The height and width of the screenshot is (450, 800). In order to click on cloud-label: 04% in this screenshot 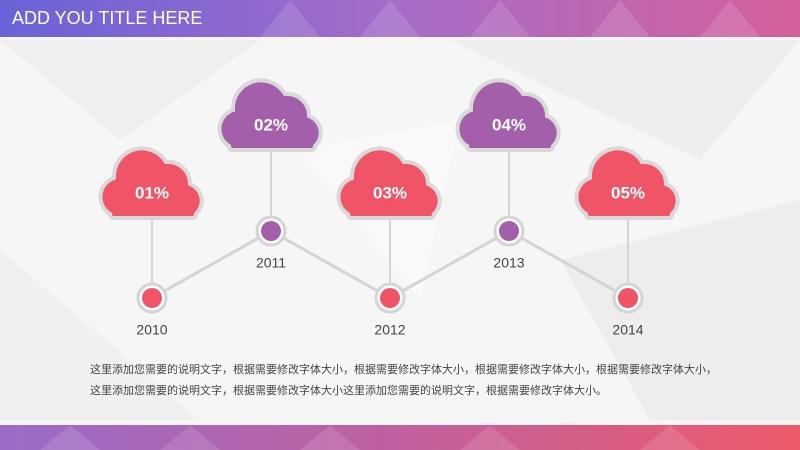, I will do `click(509, 124)`.